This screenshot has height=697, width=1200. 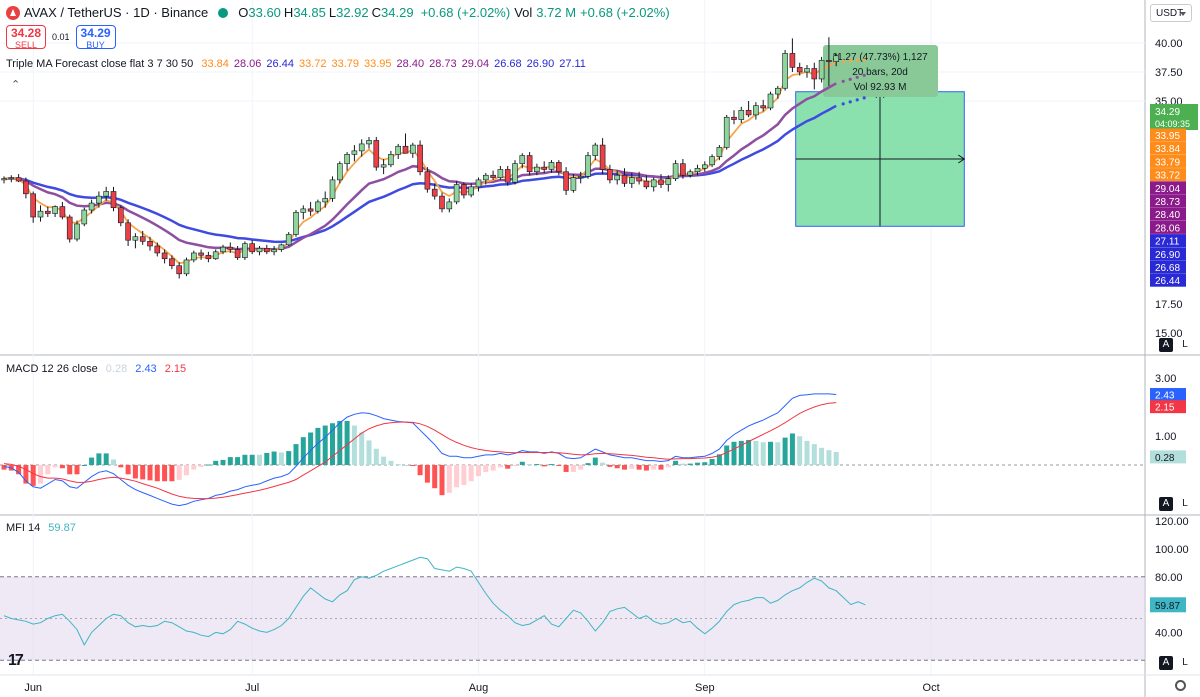 What do you see at coordinates (13, 12) in the screenshot?
I see `avax-logo-icon` at bounding box center [13, 12].